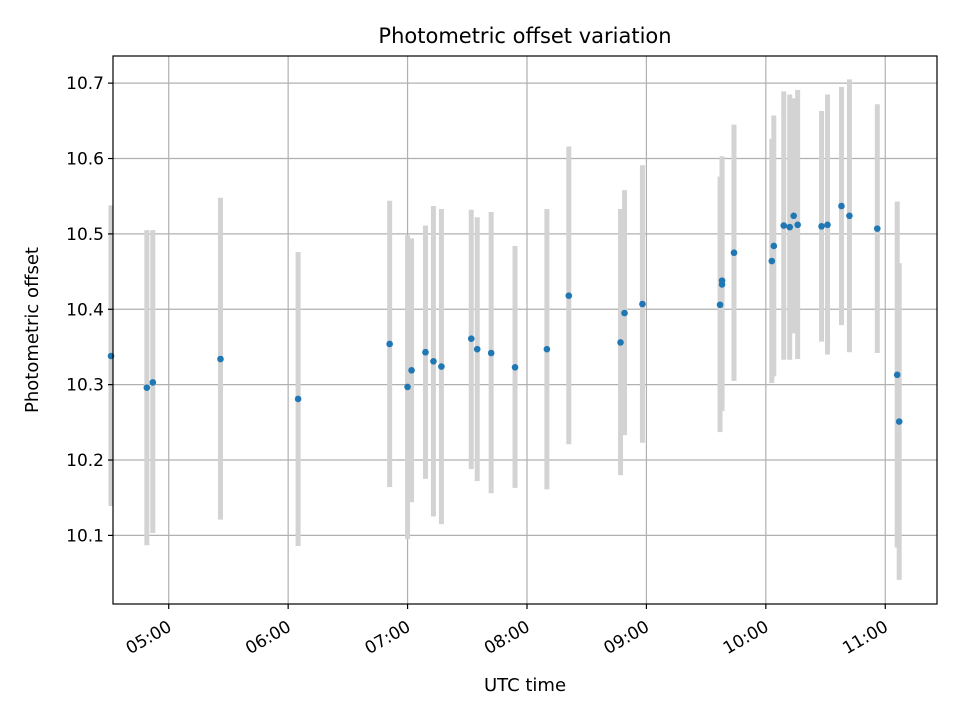  What do you see at coordinates (32, 330) in the screenshot?
I see `y-axis-label: Photometric offset` at bounding box center [32, 330].